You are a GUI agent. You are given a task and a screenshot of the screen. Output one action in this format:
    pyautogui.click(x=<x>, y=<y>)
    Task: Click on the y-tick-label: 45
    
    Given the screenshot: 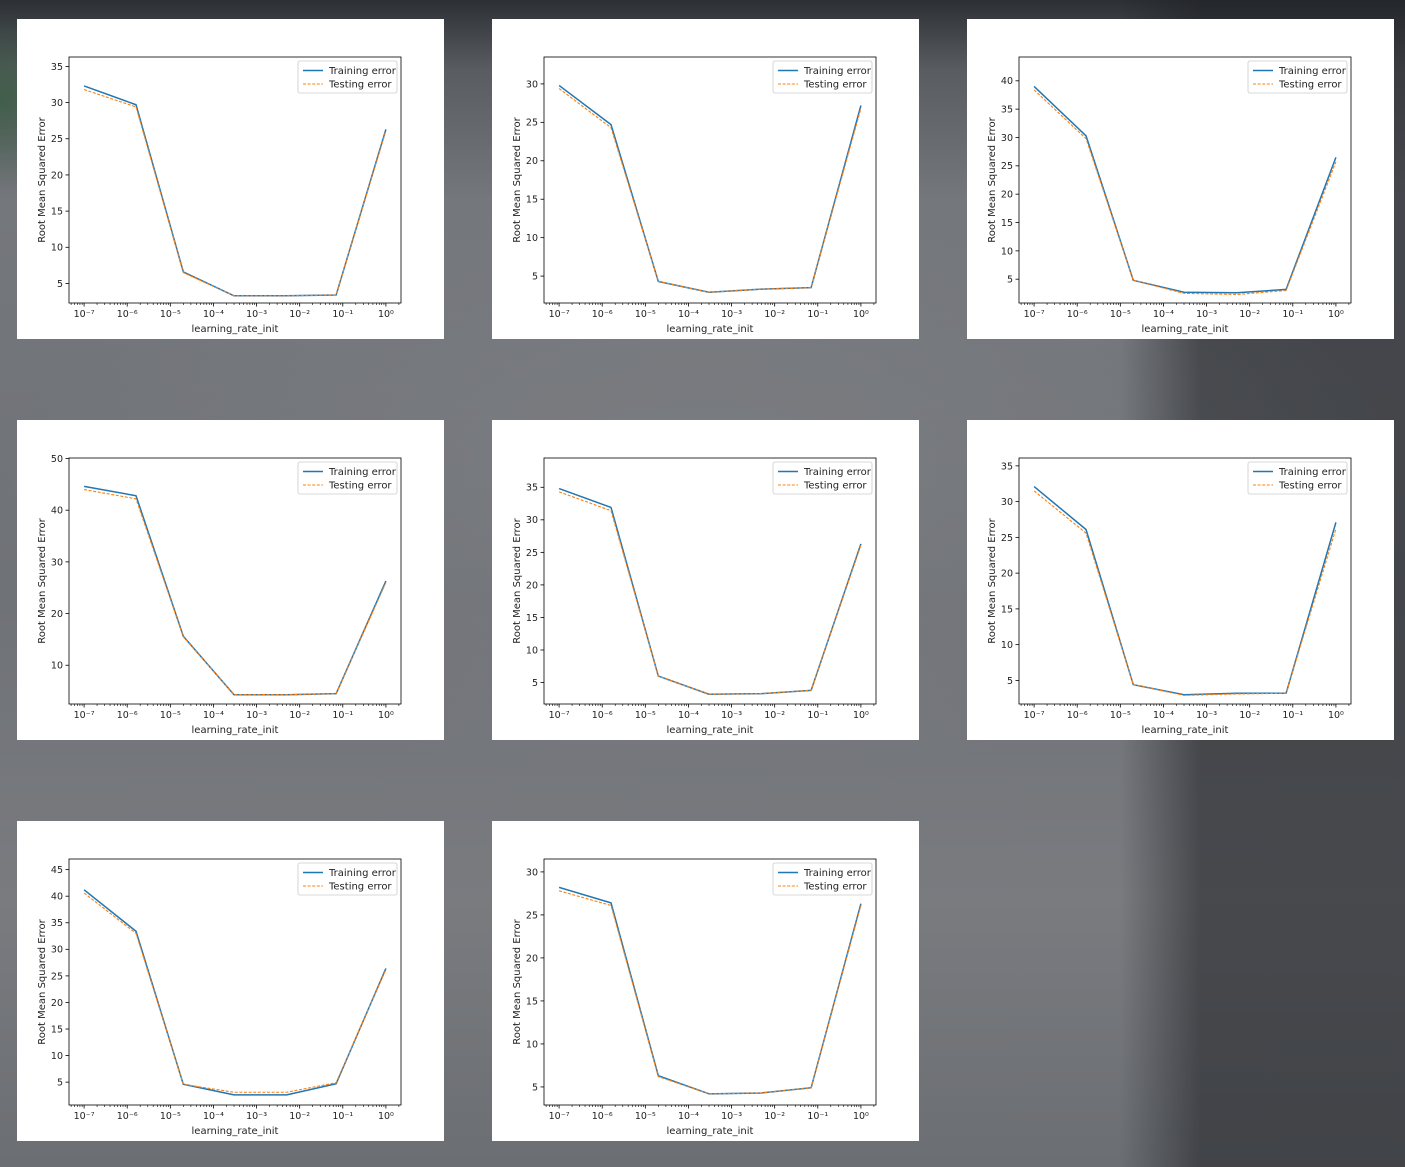 What is the action you would take?
    pyautogui.click(x=57, y=870)
    